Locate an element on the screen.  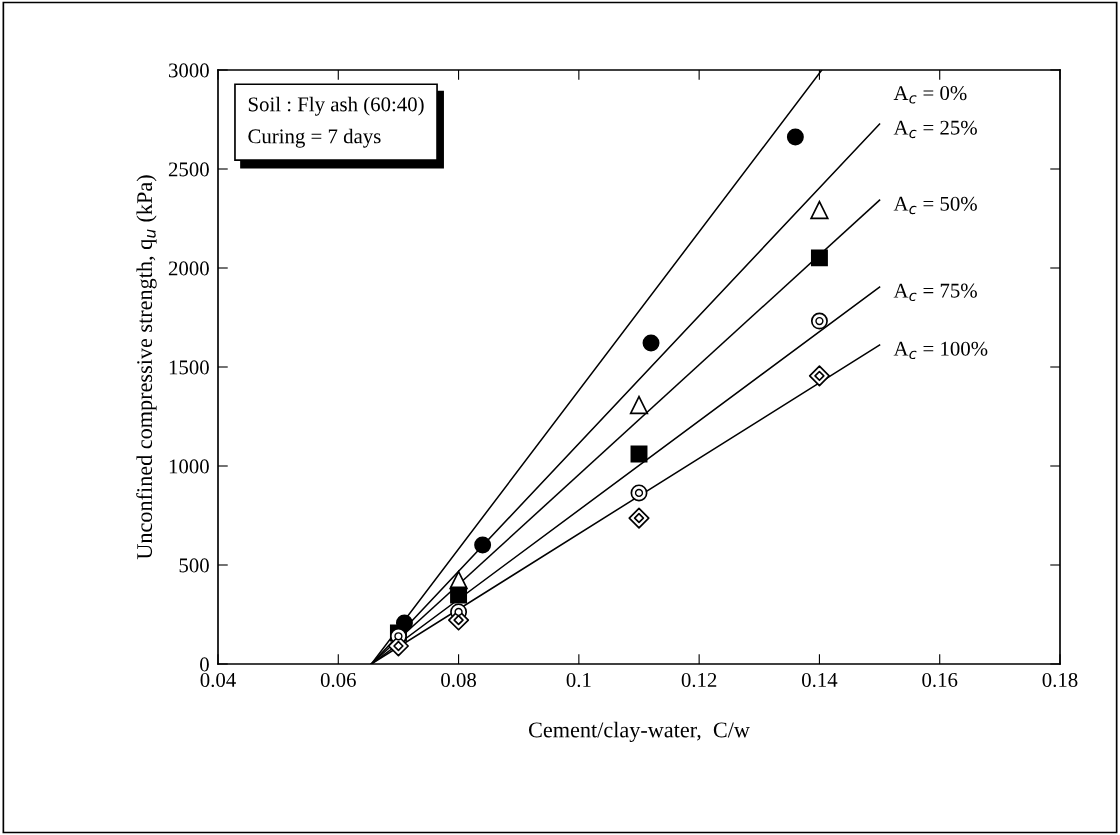
y-axis-title: Unconfined compressive strength, q$_{u}$ (kPa) is located at coordinates (146, 367).